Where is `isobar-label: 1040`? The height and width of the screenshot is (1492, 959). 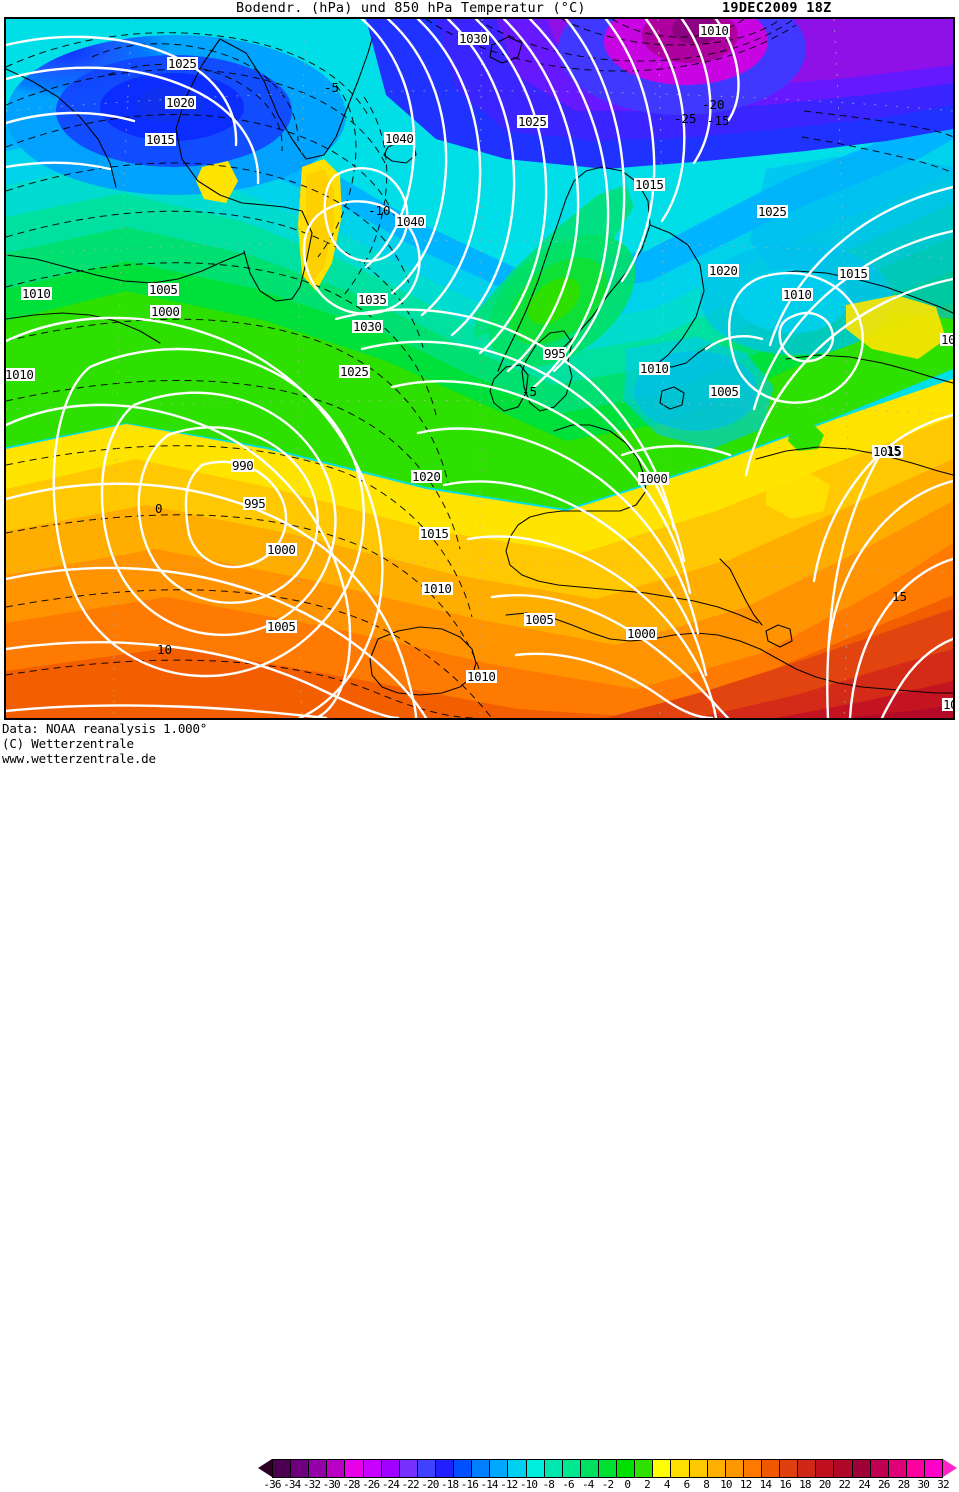
isobar-label: 1040 is located at coordinates (410, 221).